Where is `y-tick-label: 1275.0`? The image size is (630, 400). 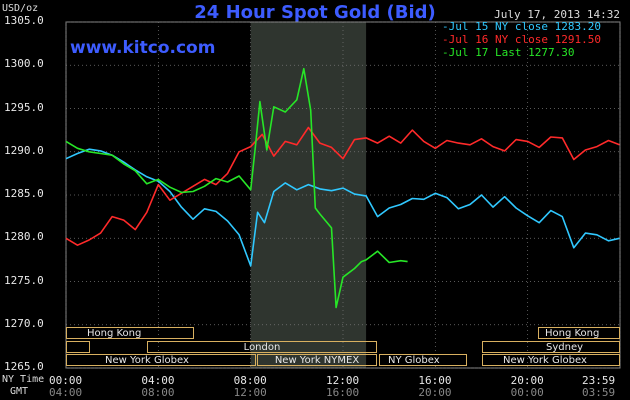 y-tick-label: 1275.0 is located at coordinates (24, 280).